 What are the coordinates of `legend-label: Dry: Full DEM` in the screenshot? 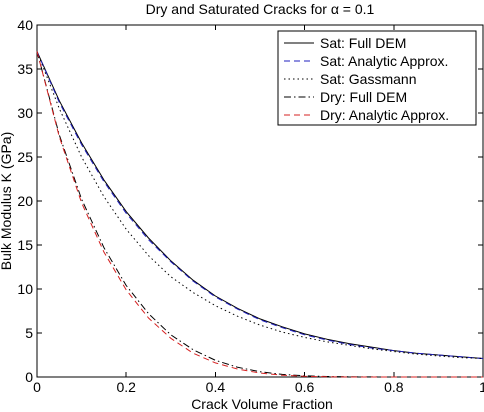 It's located at (363, 97).